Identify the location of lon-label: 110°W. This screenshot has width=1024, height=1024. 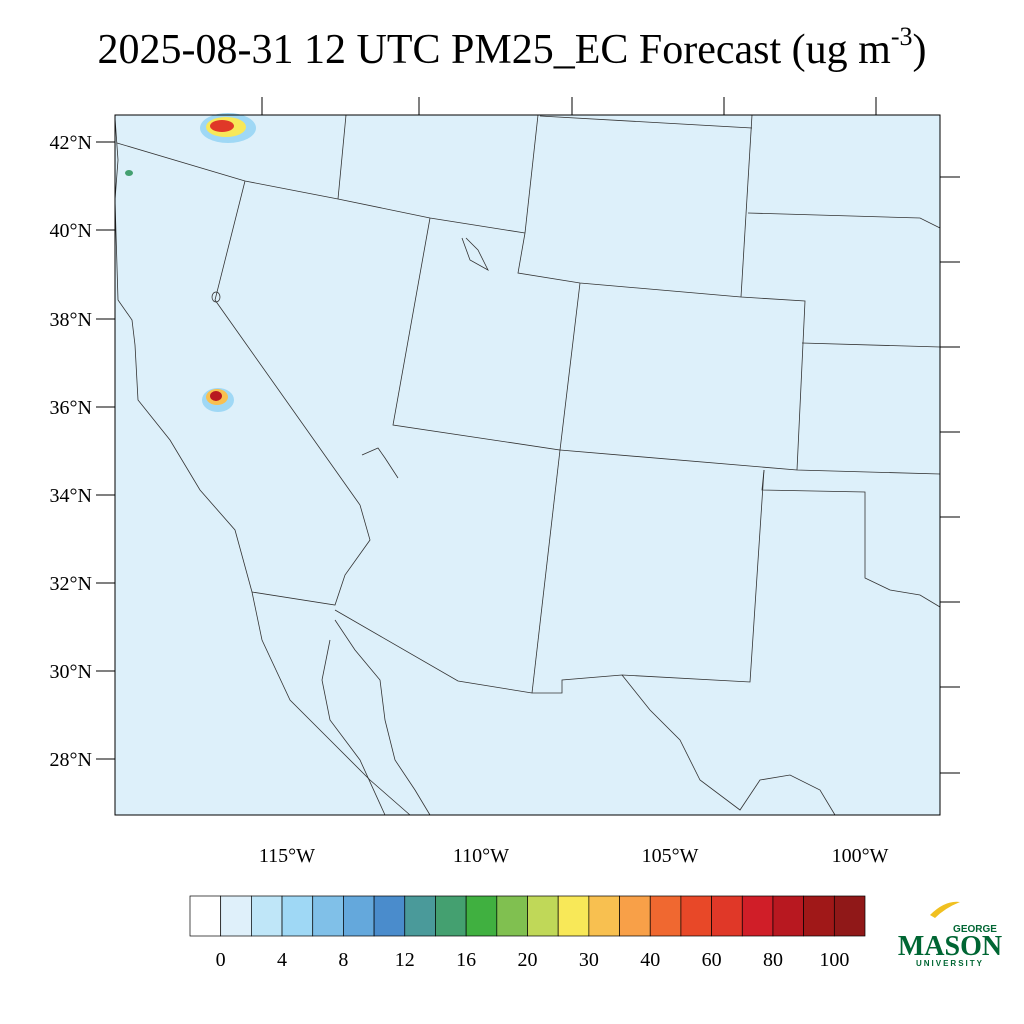
(481, 856).